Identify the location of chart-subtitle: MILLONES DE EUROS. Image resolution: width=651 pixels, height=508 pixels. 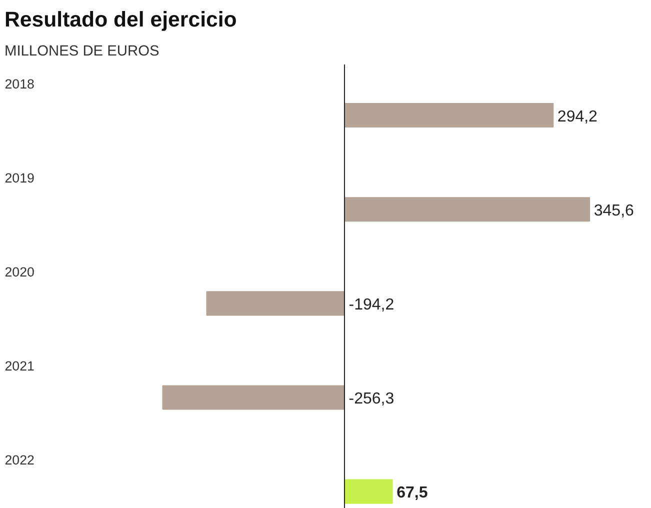
(82, 52).